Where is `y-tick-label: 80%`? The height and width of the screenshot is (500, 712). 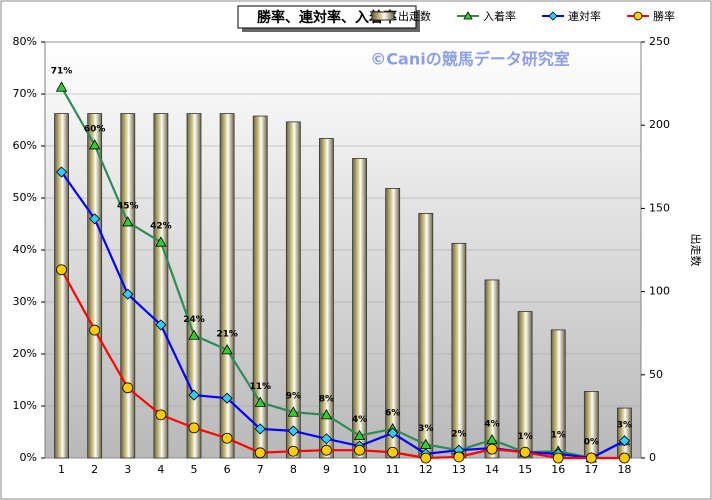 y-tick-label: 80% is located at coordinates (25, 41).